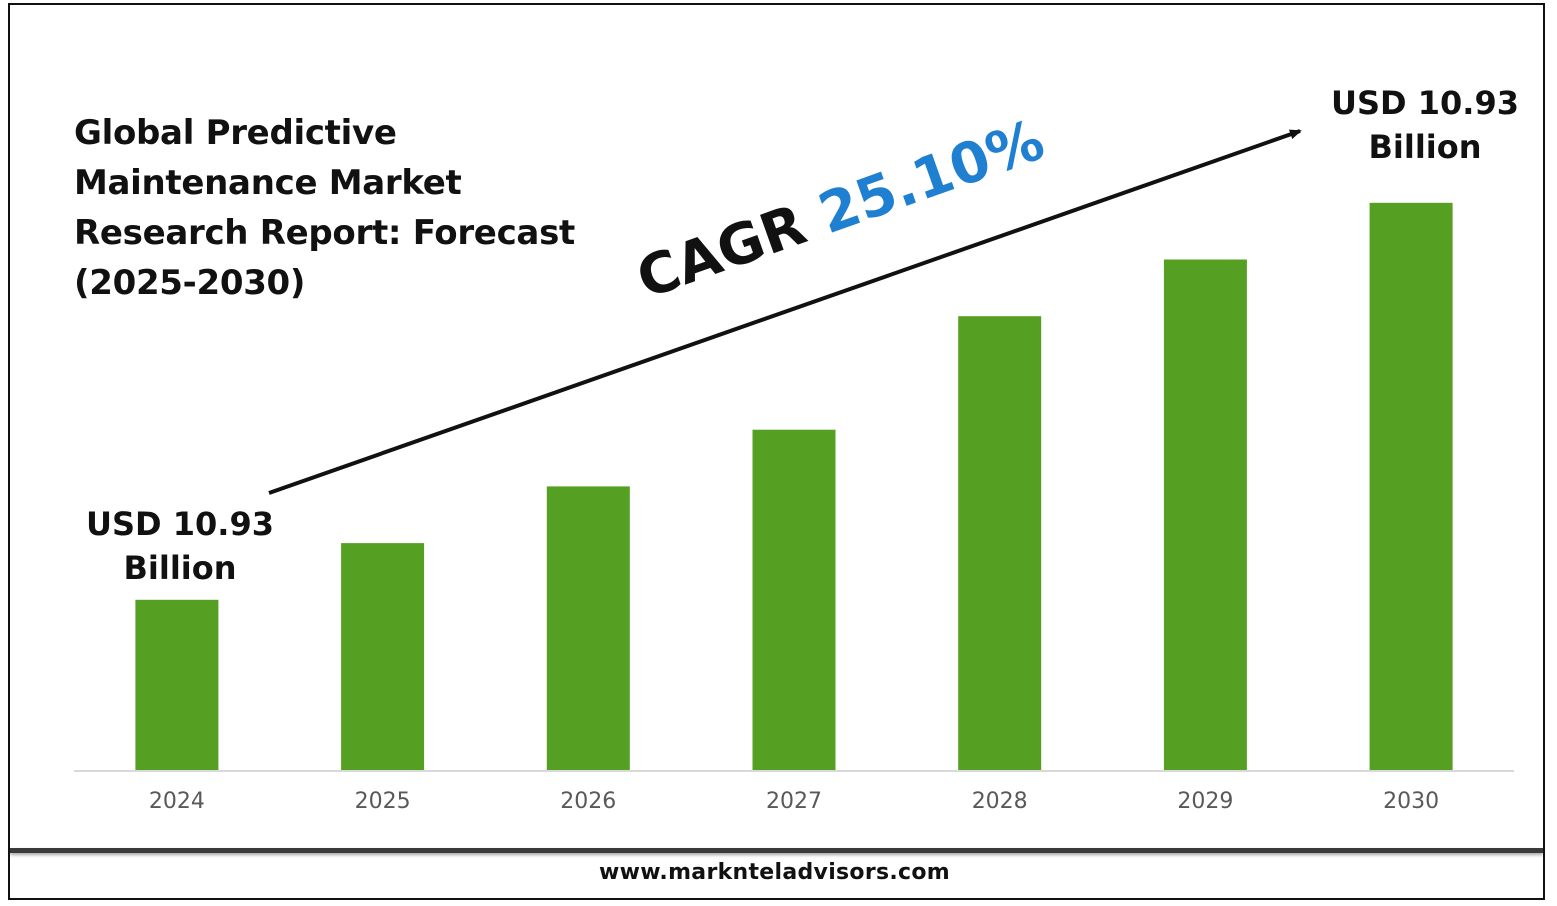  Describe the element at coordinates (1411, 801) in the screenshot. I see `x-tick-label-2030: 2030` at that location.